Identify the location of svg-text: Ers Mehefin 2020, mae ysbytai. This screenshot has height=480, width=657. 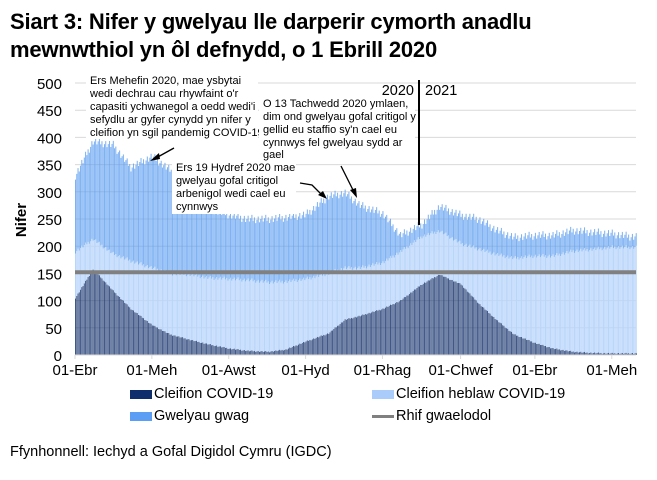
(165, 81).